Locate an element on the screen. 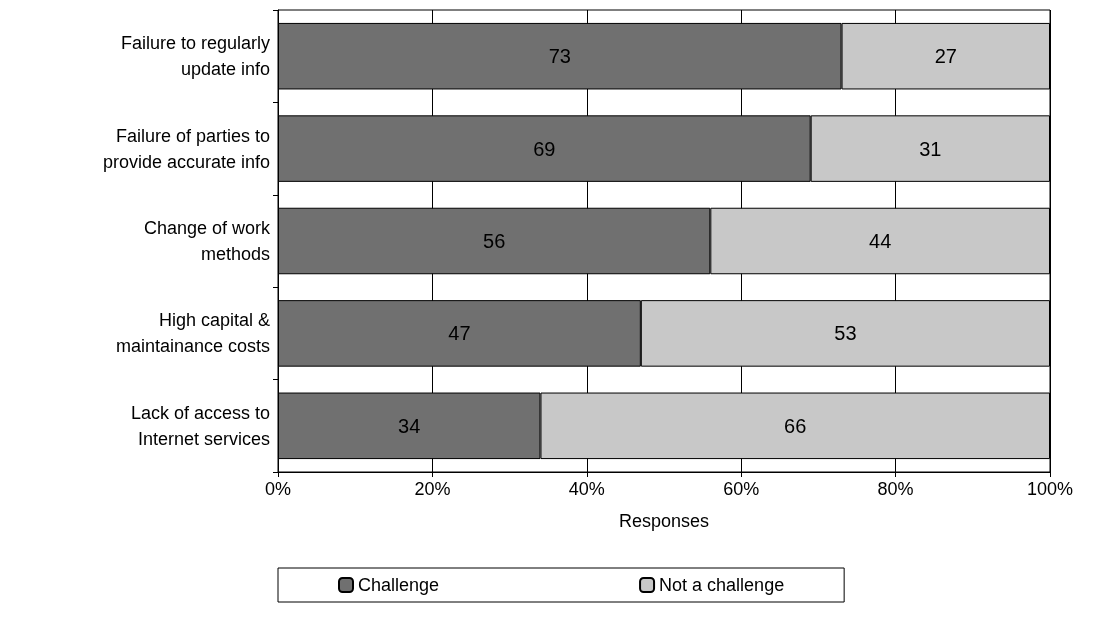  data-label: 69 is located at coordinates (544, 148).